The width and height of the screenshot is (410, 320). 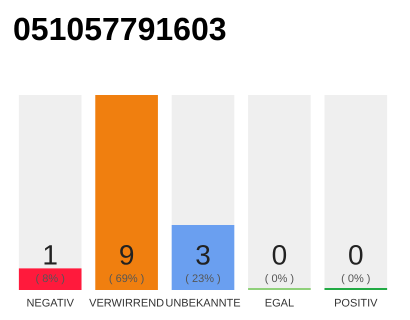 I want to click on x-tick-label: EGAL, so click(x=279, y=304).